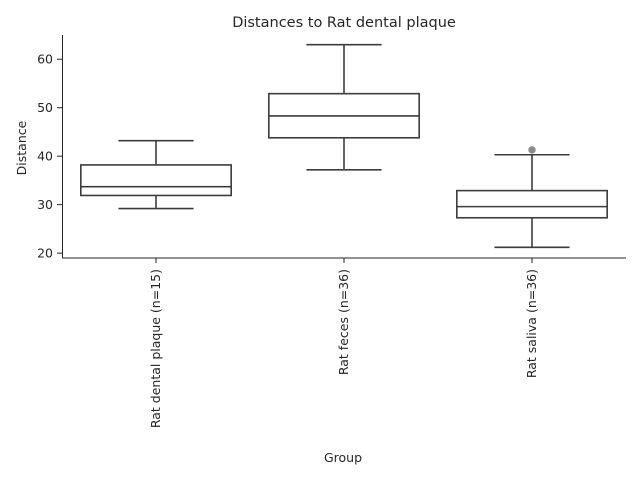  I want to click on x-tick-label: Rat dental plaque (n=15), so click(155, 348).